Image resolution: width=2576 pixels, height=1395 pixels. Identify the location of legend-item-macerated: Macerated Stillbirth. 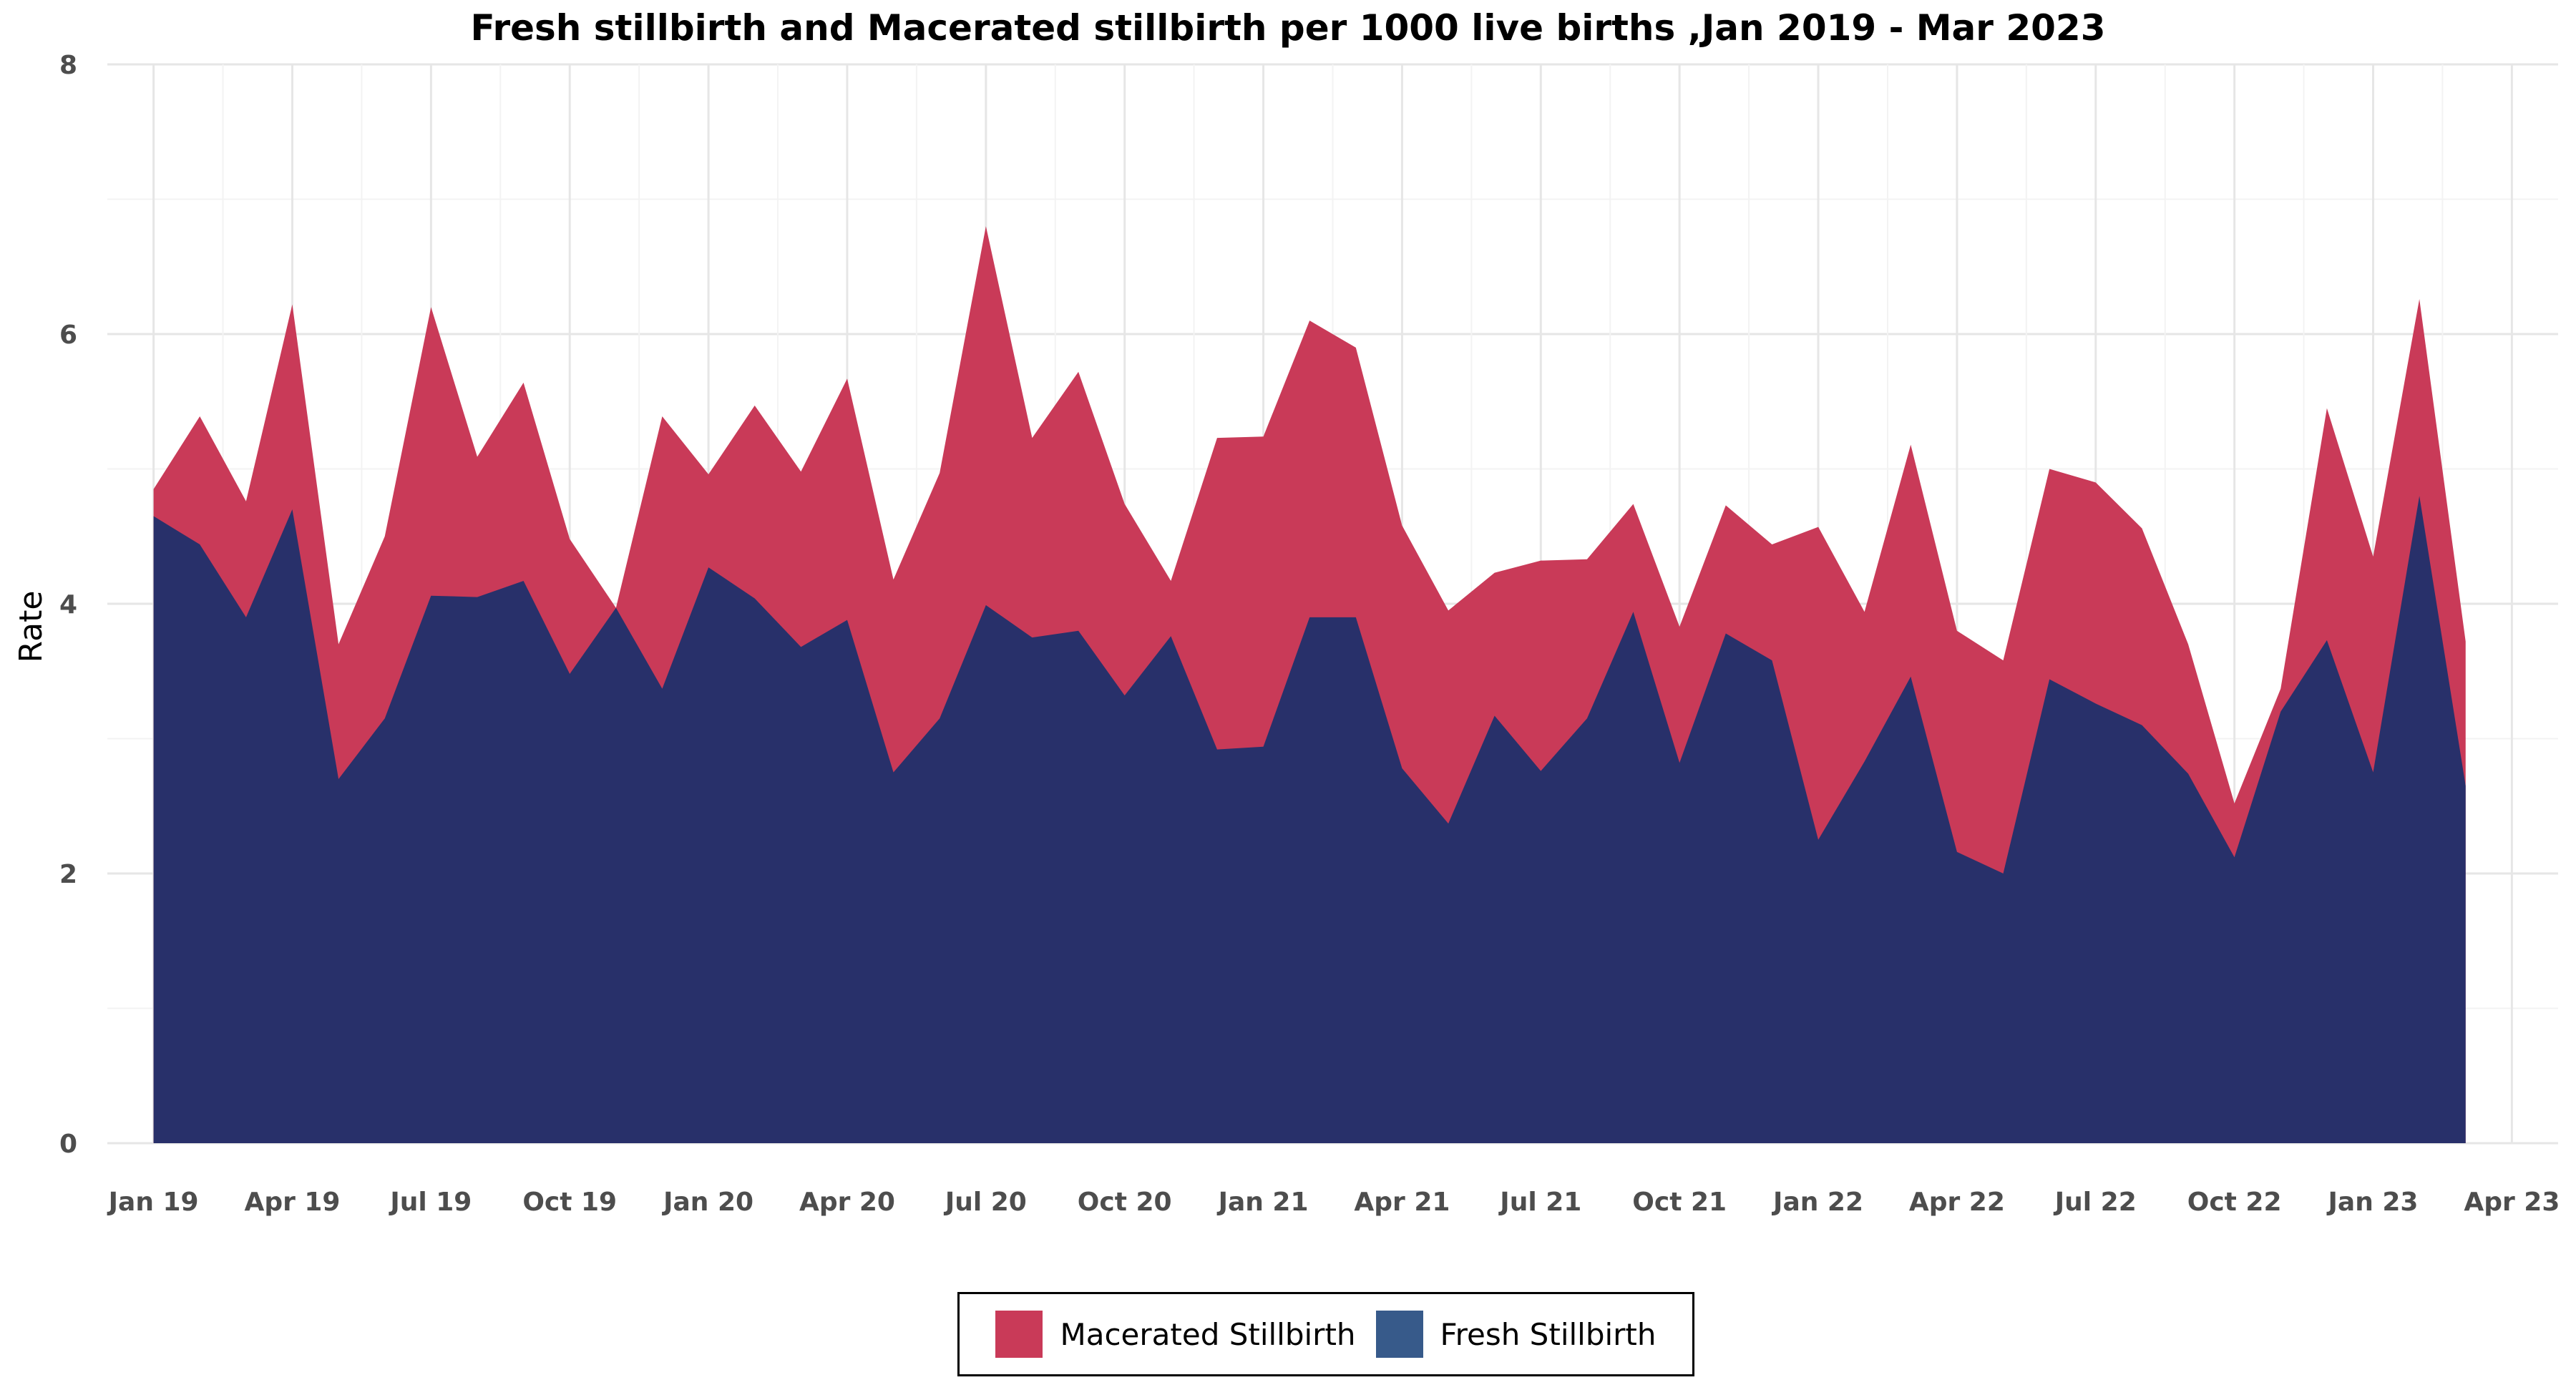
(1175, 1334).